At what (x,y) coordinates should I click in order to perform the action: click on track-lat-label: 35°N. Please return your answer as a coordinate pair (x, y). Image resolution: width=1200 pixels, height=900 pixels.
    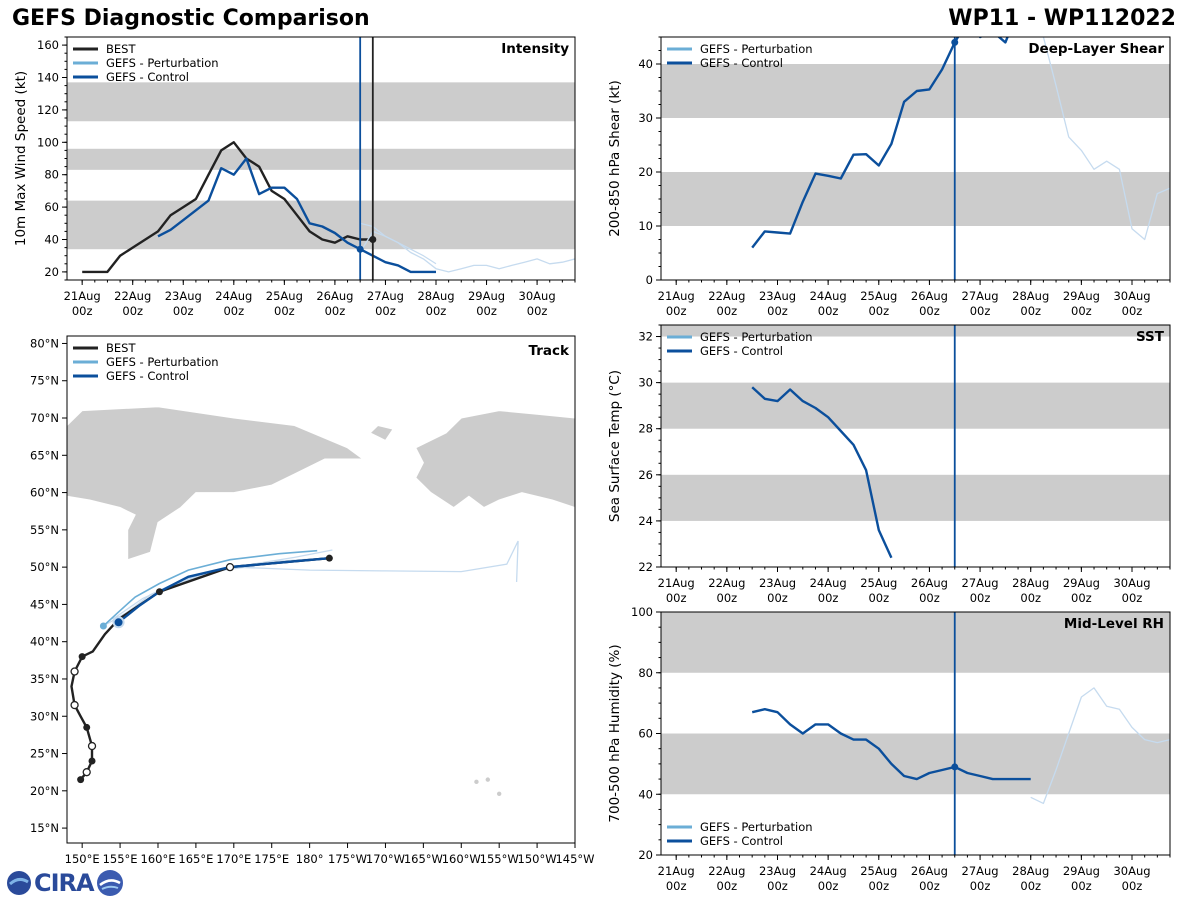
    Looking at the image, I should click on (44, 679).